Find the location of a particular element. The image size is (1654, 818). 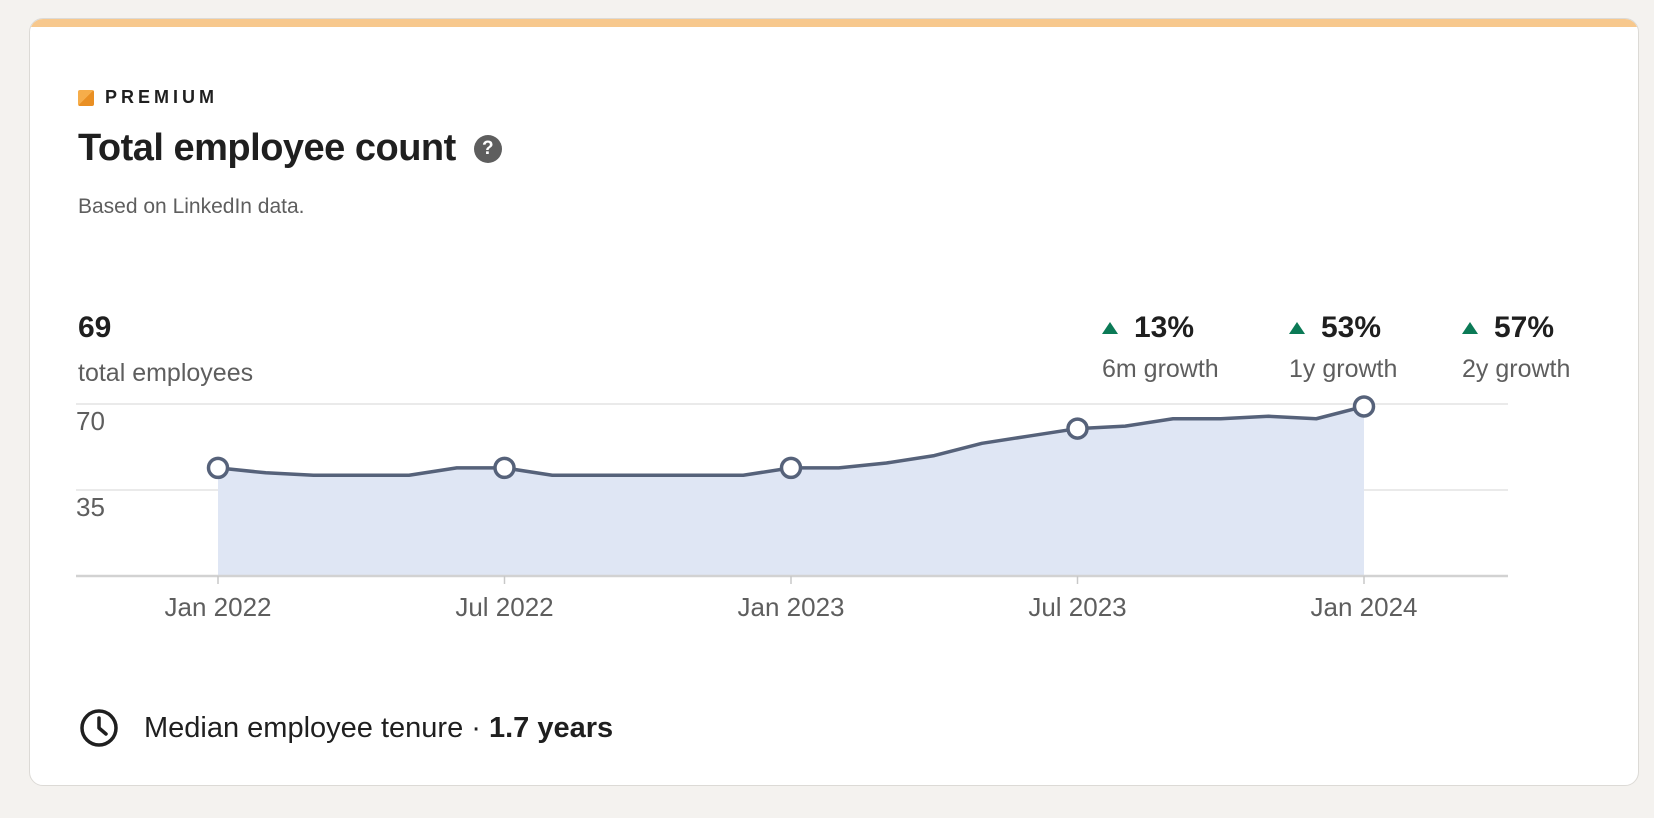

x-tick-label: Jul 2023 is located at coordinates (1077, 607).